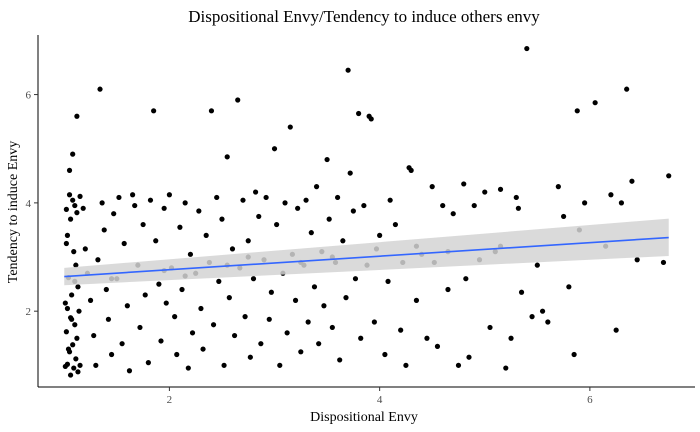  I want to click on y-tick-label: 6, so click(29, 96).